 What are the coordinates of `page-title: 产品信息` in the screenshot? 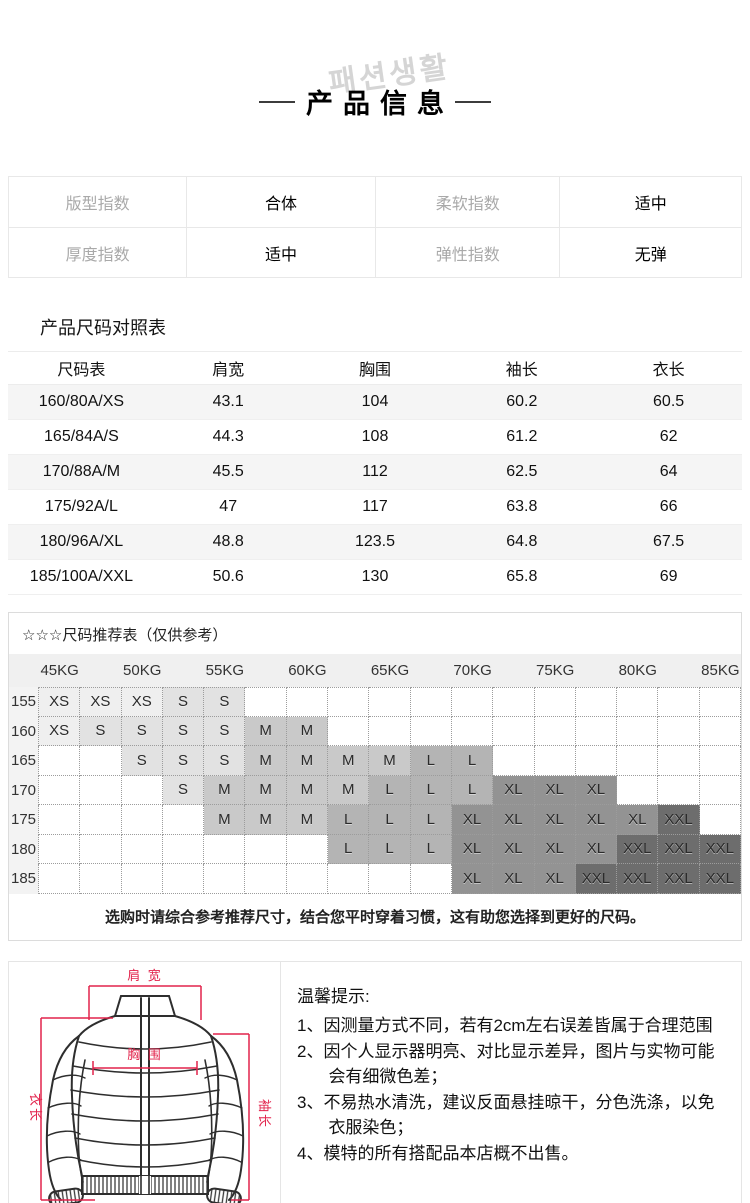 It's located at (380, 104).